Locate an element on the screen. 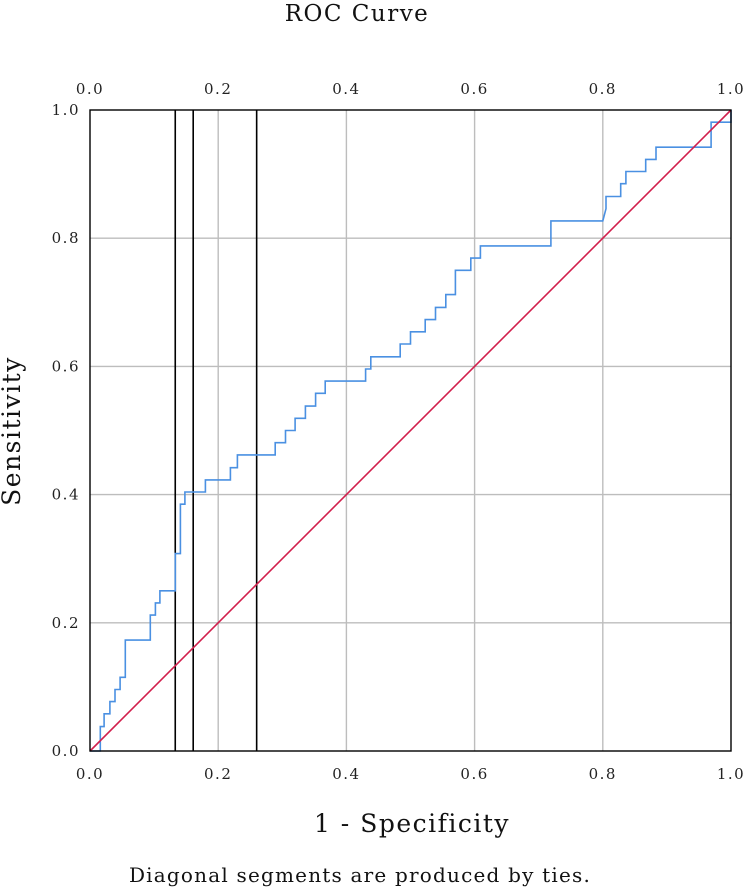  y-tick-label: 0.0 is located at coordinates (66, 751).